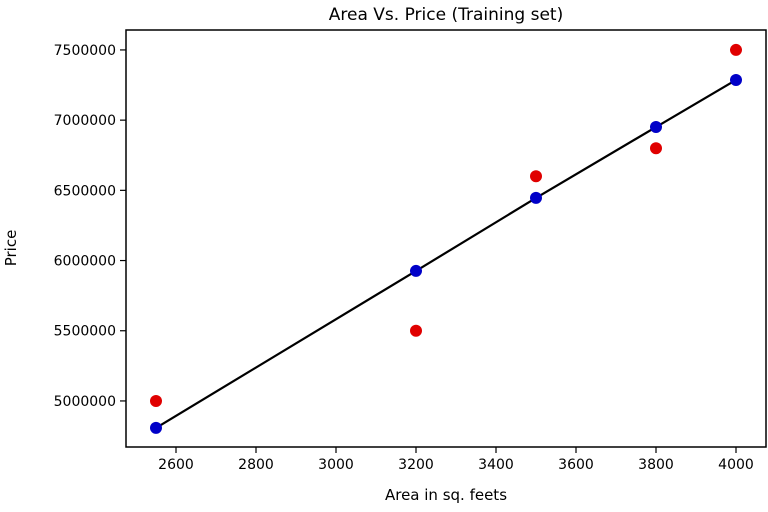 Image resolution: width=768 pixels, height=512 pixels. Describe the element at coordinates (656, 465) in the screenshot. I see `x-tick-label: 3800` at that location.